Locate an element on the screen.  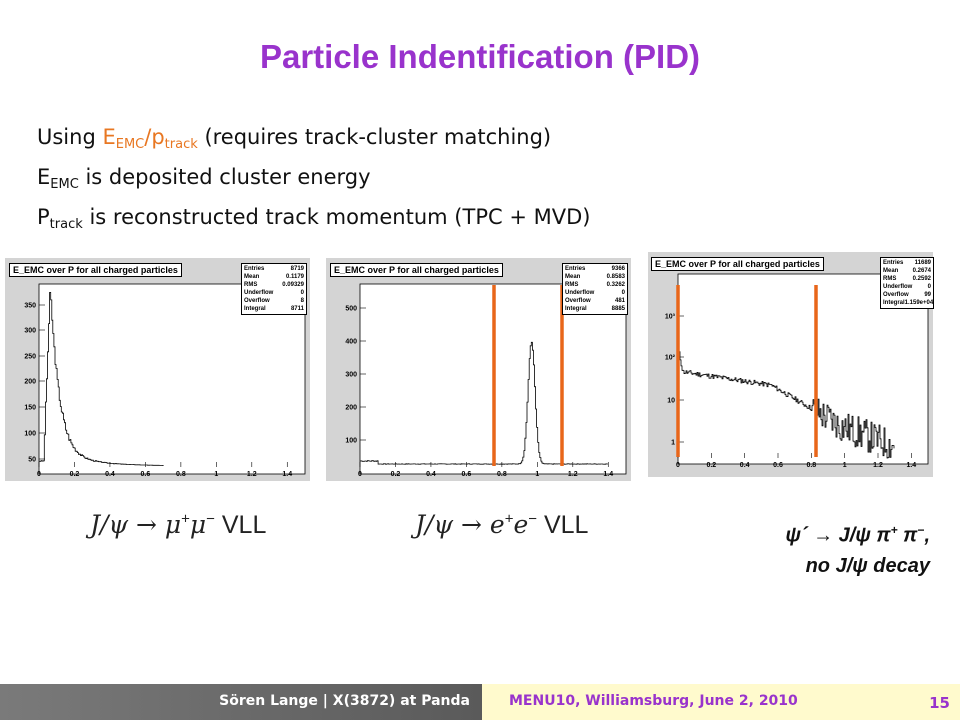
axes-1: 0 0.2 0.4 0.6 0.8 1 1.2 1.4 50 100 150 200 250 300 350 is located at coordinates (158, 391).